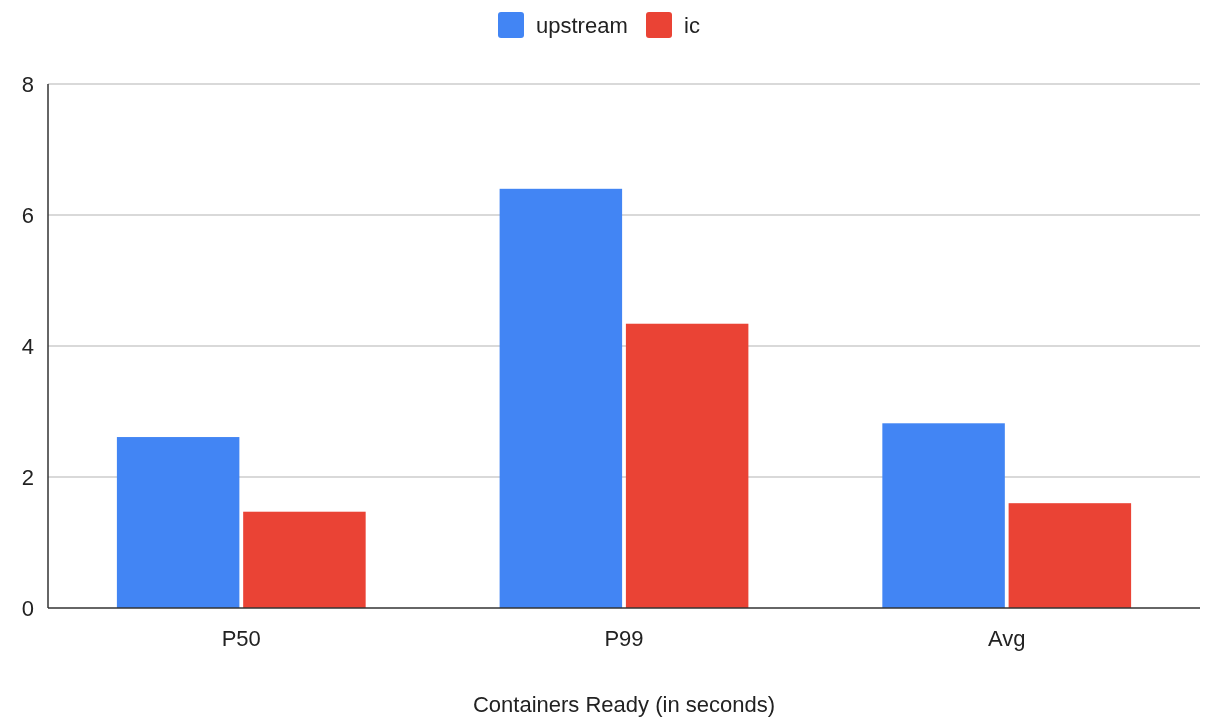 This screenshot has width=1206, height=724. I want to click on y-tick-label: 0, so click(27, 608).